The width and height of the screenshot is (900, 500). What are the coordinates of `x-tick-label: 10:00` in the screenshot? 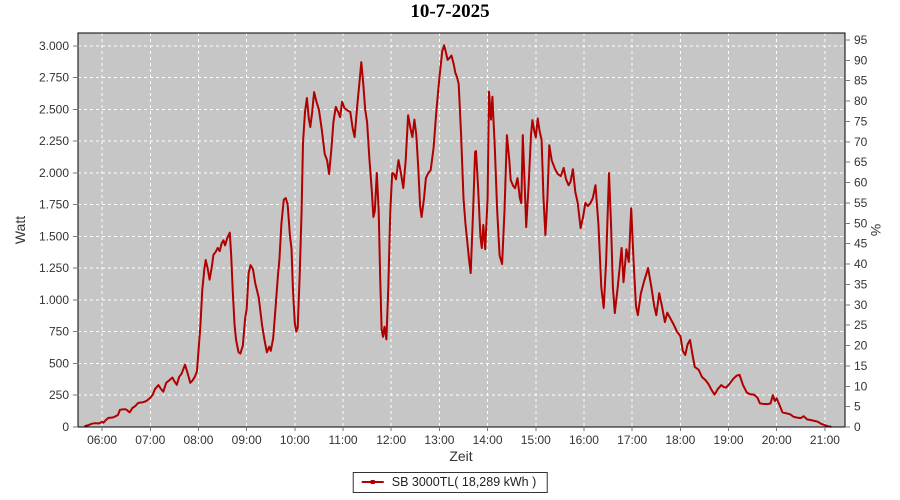 It's located at (295, 440).